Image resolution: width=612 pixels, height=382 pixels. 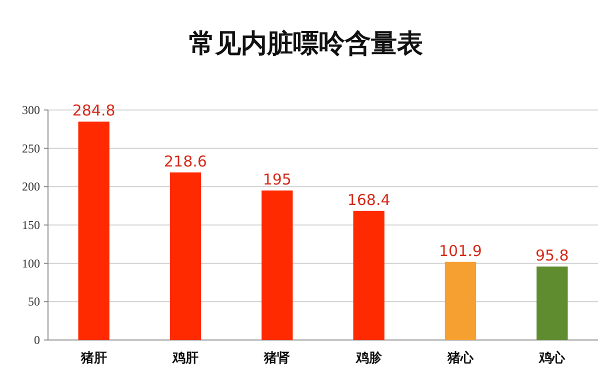 I want to click on y-tick-label: 100, so click(x=31, y=263).